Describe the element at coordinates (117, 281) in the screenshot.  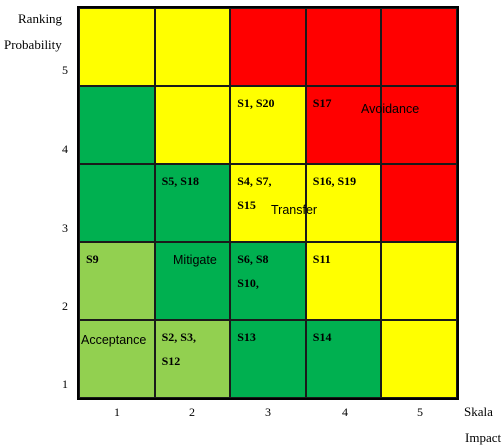
I see `matrix-cell-p2-i1: S9` at that location.